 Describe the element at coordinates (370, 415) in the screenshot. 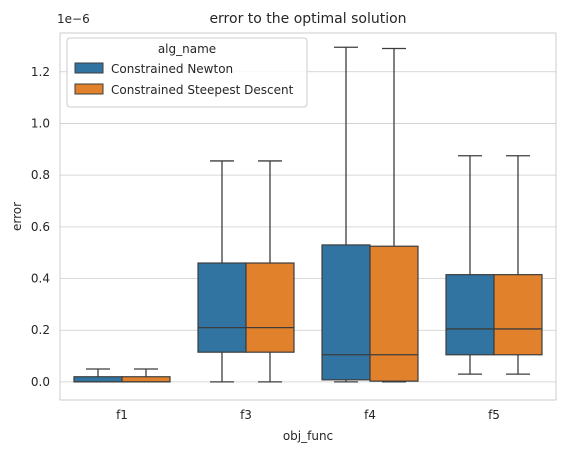

I see `x-tick-label: f4` at that location.